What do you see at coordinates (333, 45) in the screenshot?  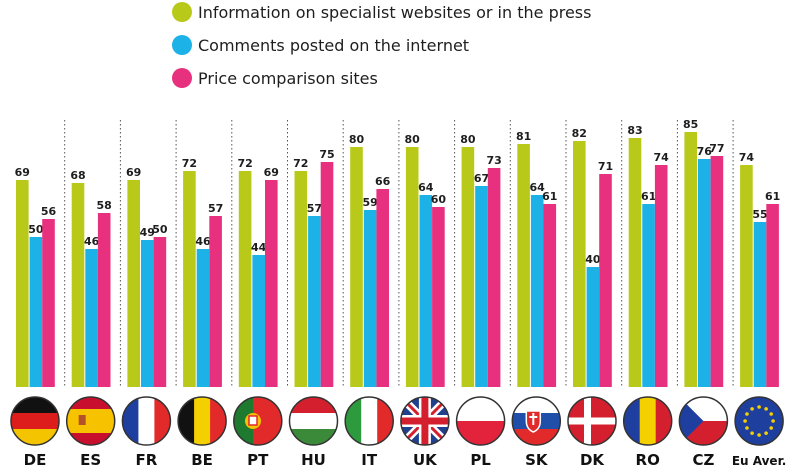 I see `legend-label-2: Comments posted on the internet` at bounding box center [333, 45].